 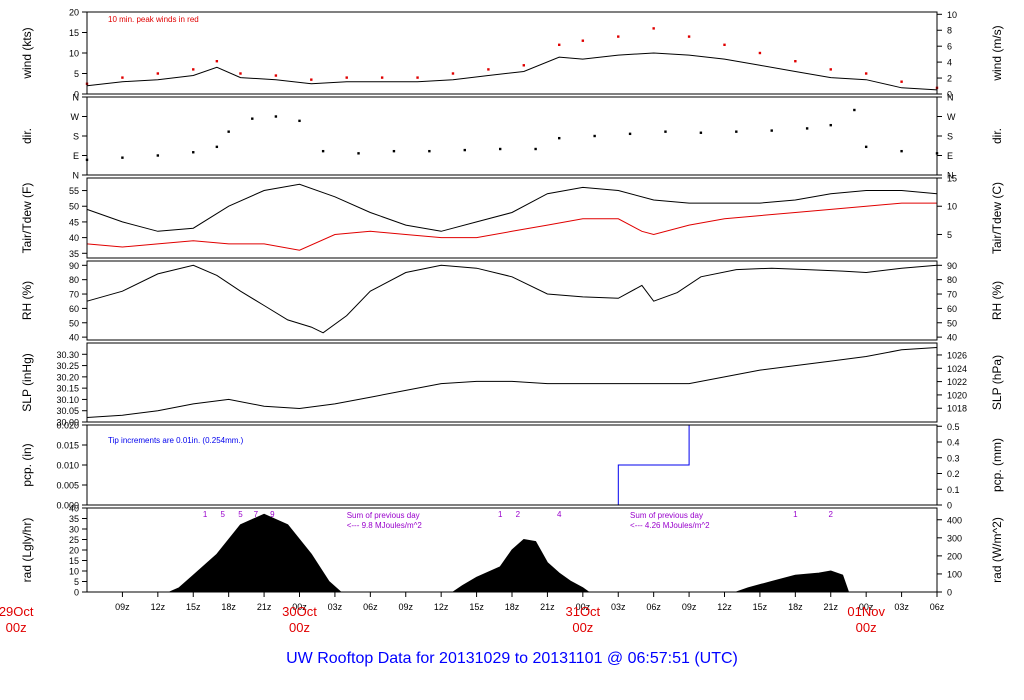 What do you see at coordinates (74, 572) in the screenshot?
I see `rad-ytick-label-left: 10` at bounding box center [74, 572].